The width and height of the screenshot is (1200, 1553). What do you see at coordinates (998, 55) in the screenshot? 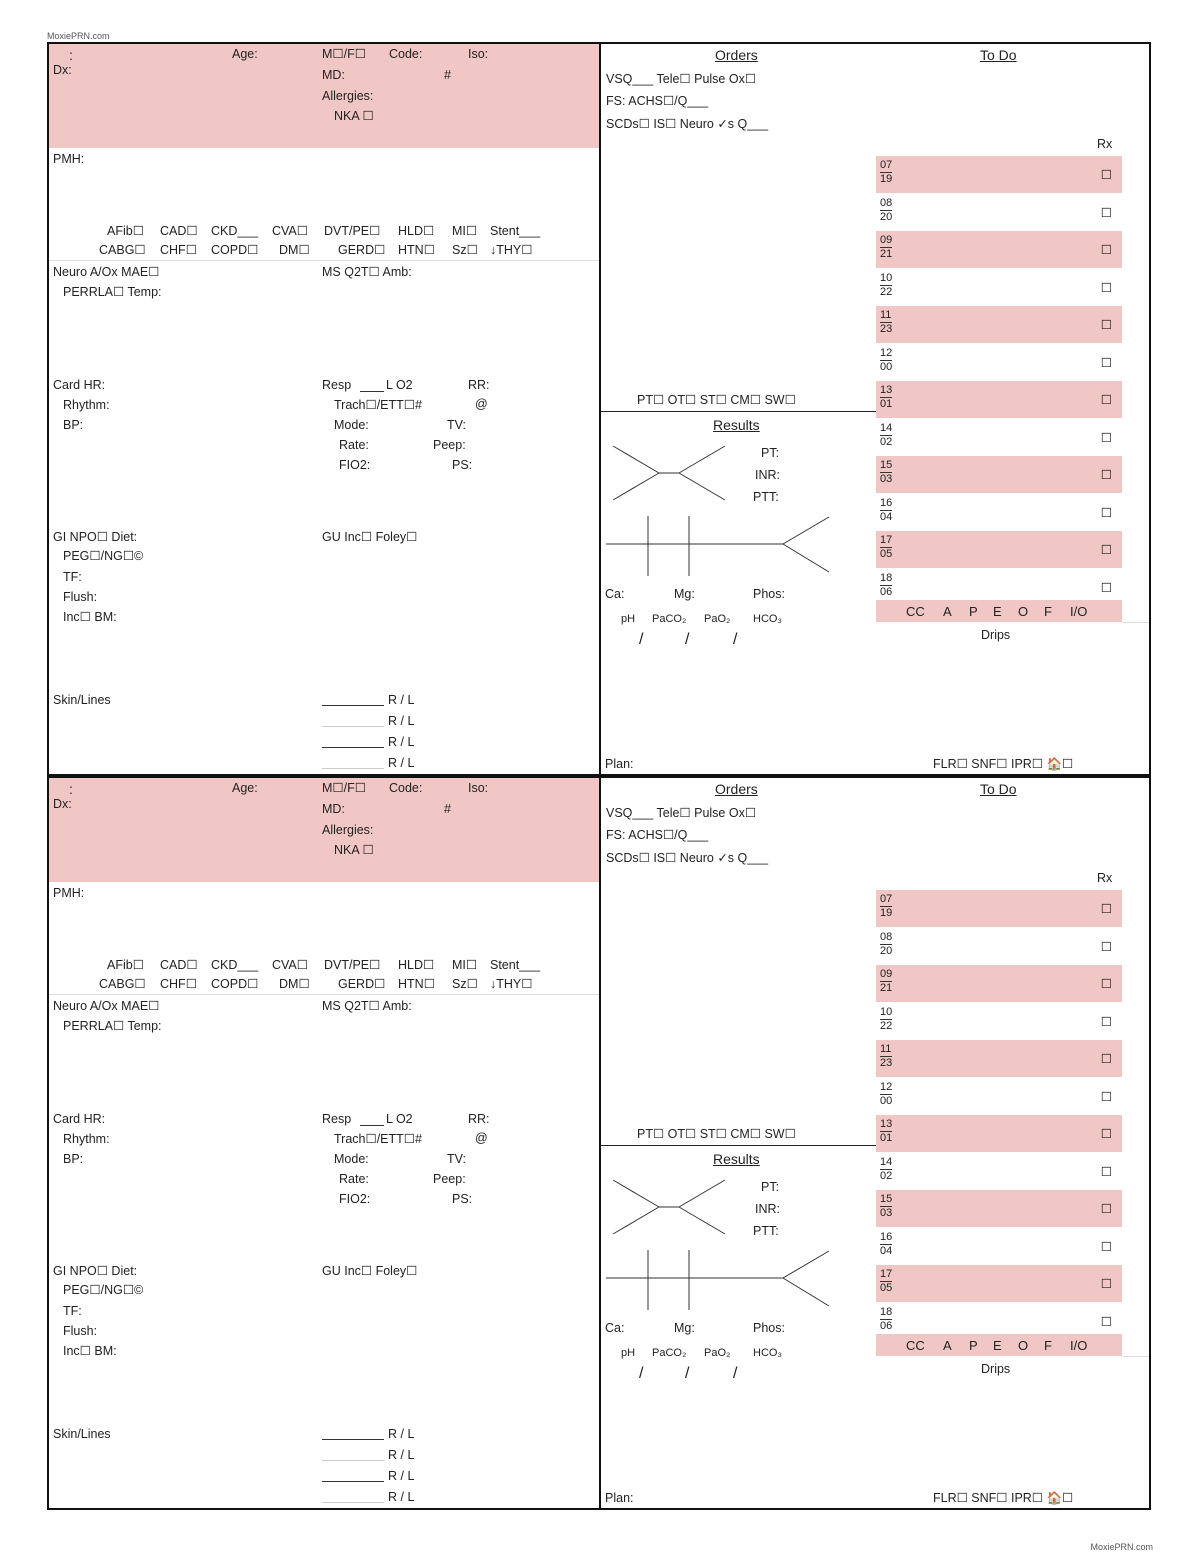
I see `todo-title: To Do` at bounding box center [998, 55].